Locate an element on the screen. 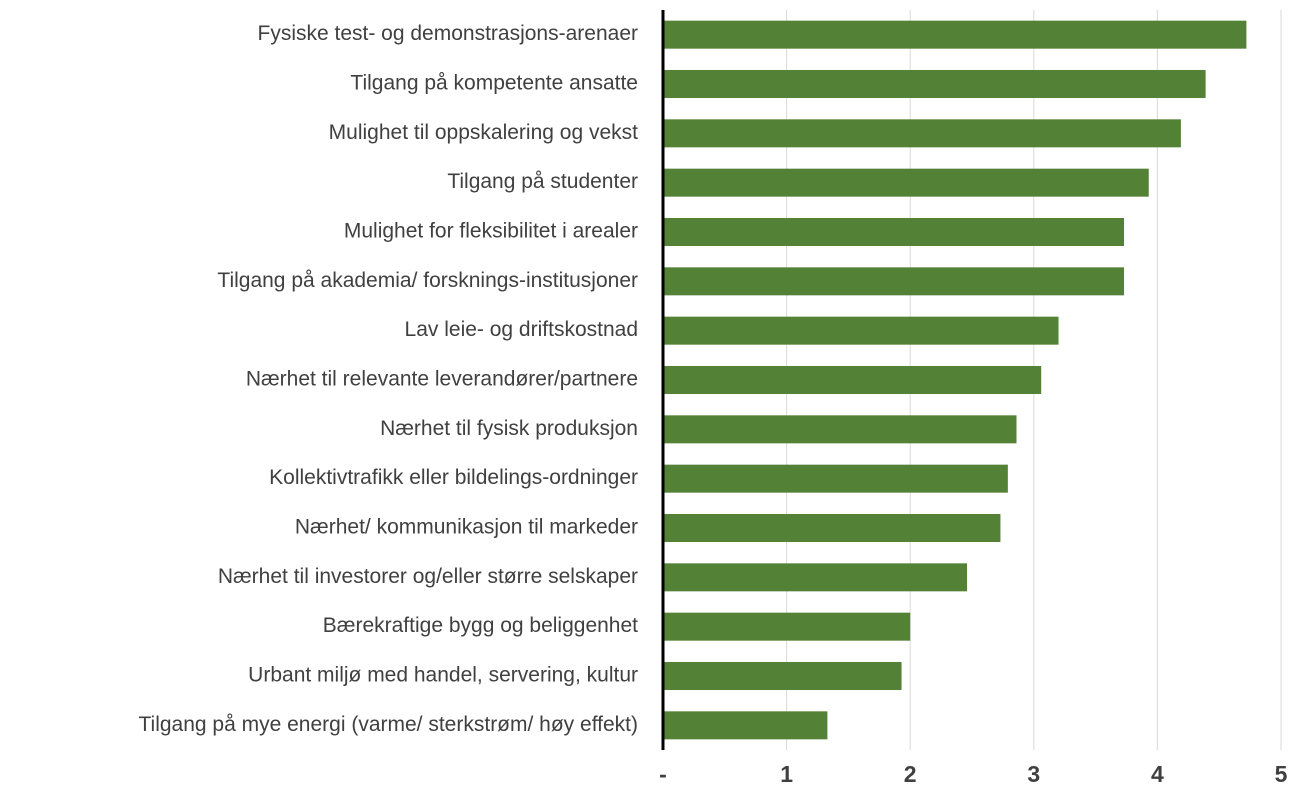 The height and width of the screenshot is (805, 1294). x-tick-label: 5 is located at coordinates (1281, 774).